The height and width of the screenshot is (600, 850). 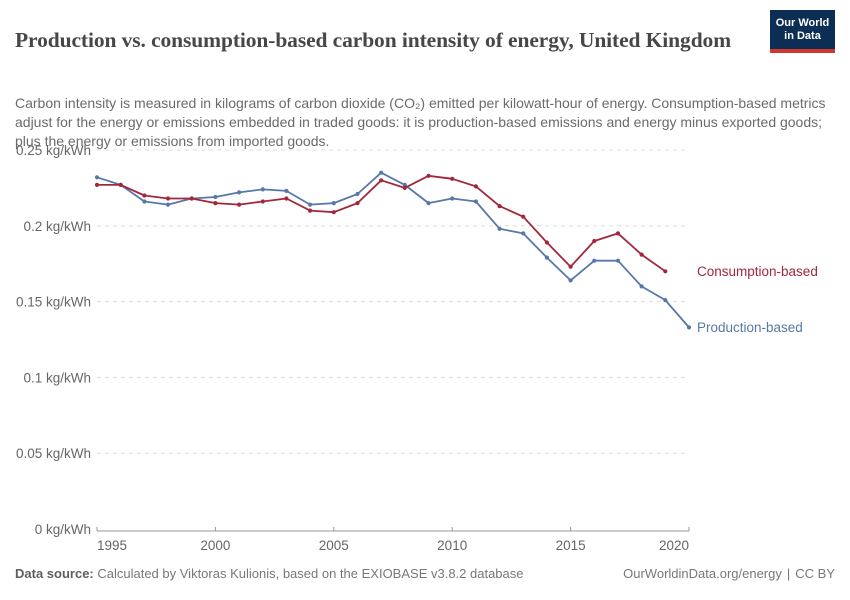 I want to click on consumption-based-line, so click(x=381, y=223).